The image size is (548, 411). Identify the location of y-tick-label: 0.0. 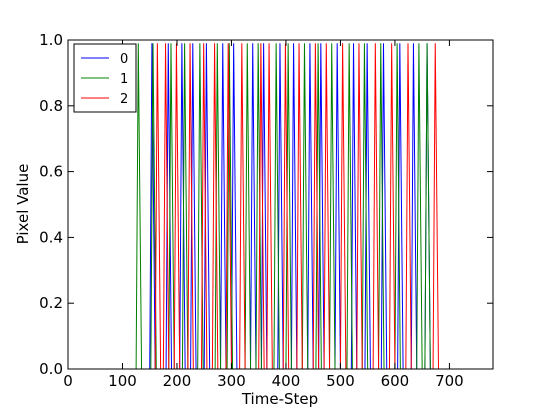
(51, 369).